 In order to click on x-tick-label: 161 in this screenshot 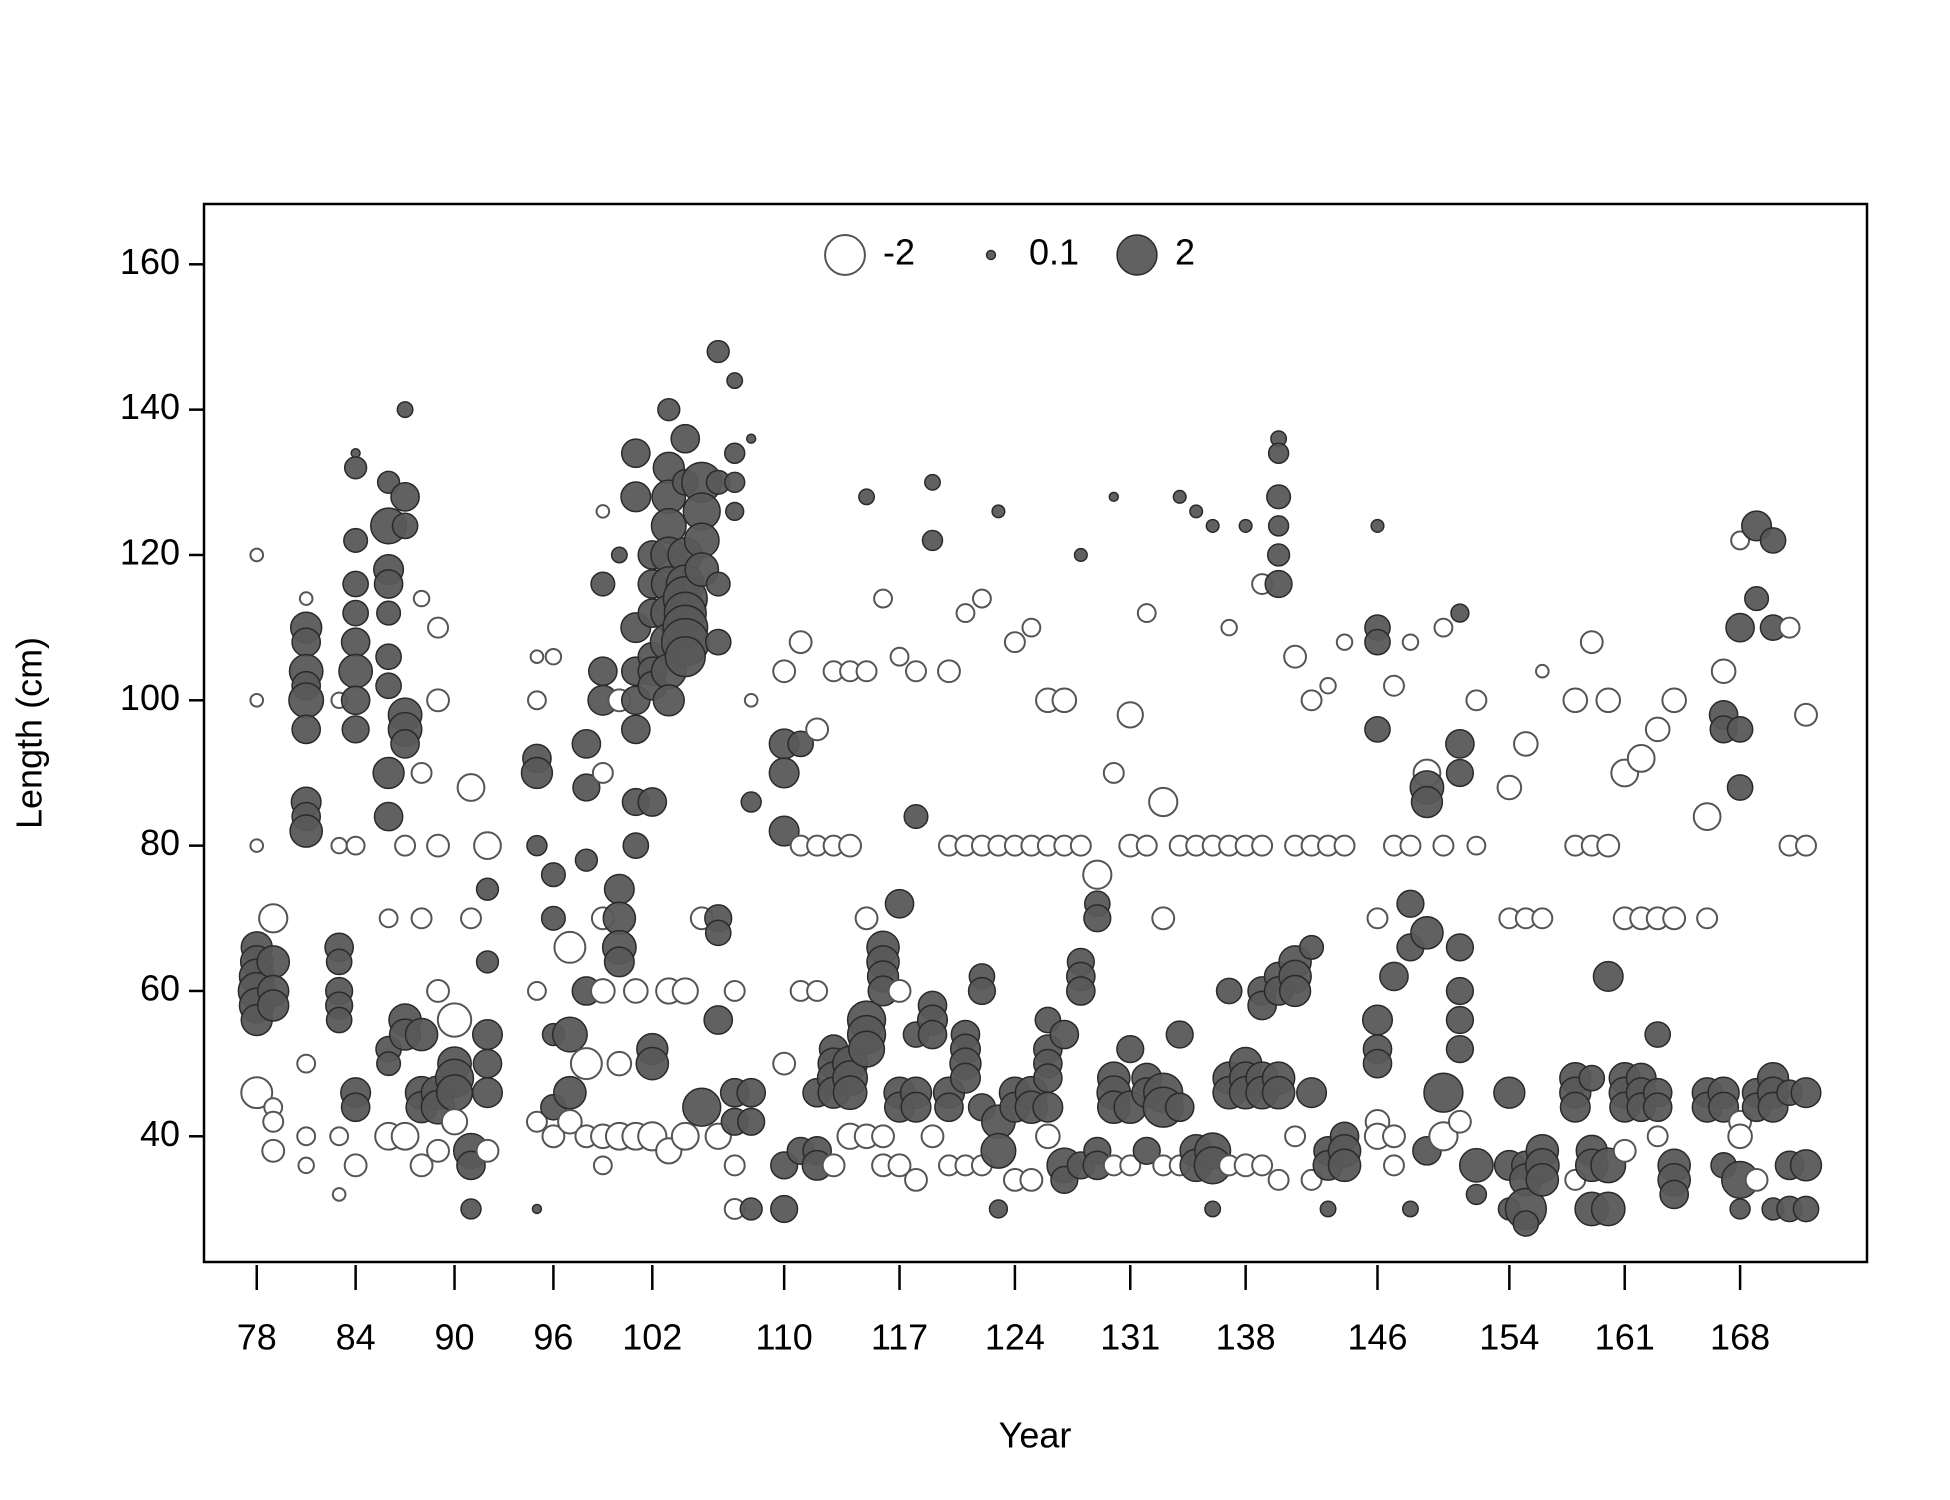, I will do `click(1625, 1337)`.